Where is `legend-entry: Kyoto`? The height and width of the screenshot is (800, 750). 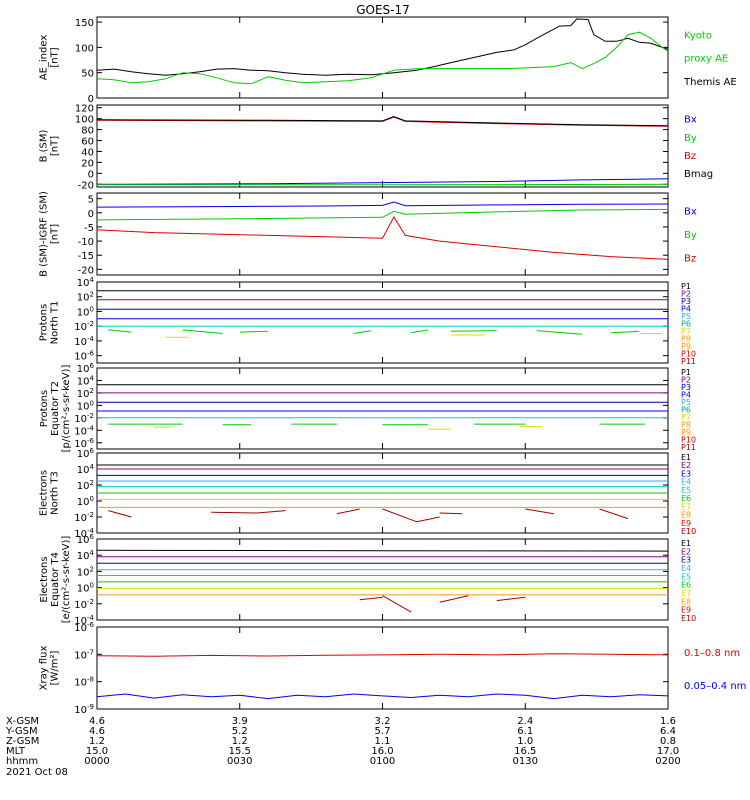
legend-entry: Kyoto is located at coordinates (698, 36).